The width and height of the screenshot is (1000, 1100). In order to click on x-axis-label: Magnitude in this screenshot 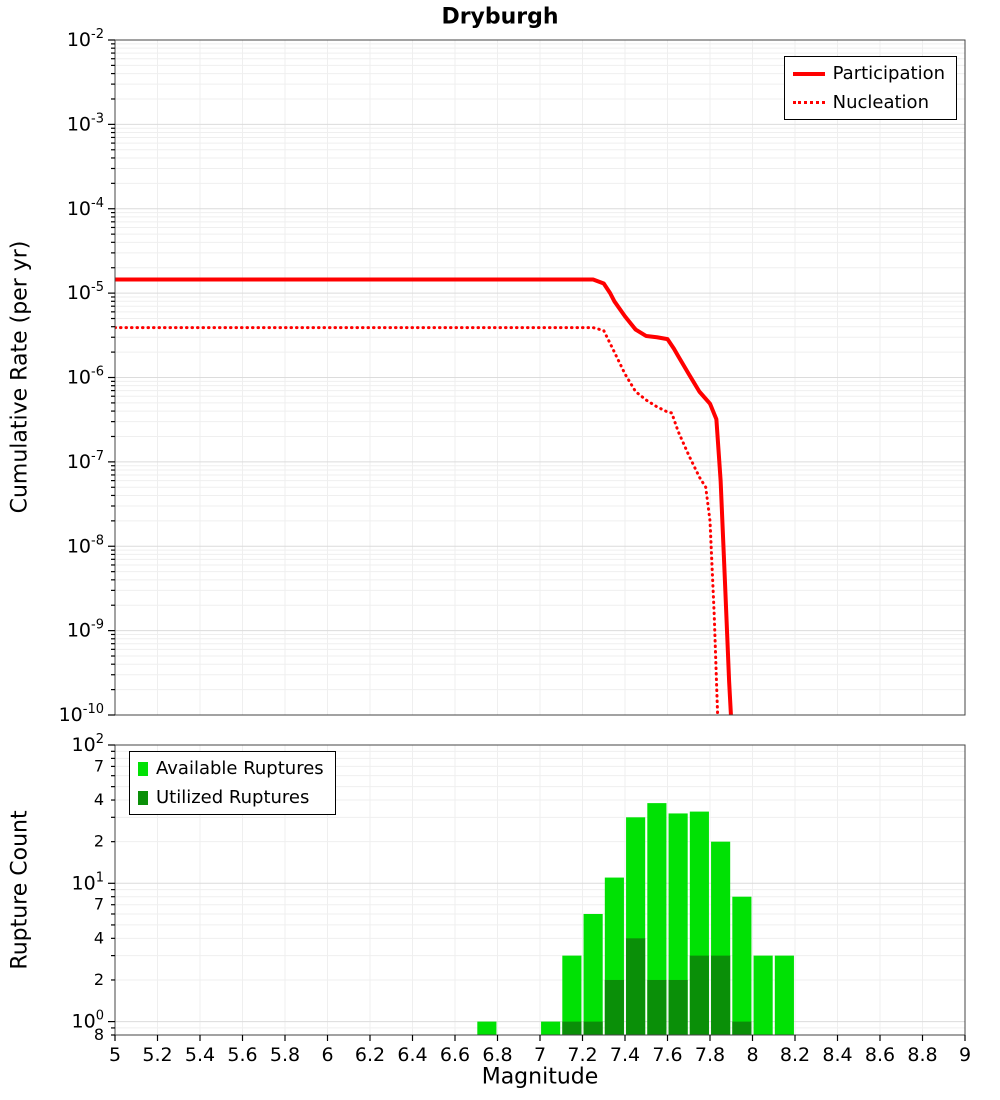, I will do `click(540, 1077)`.